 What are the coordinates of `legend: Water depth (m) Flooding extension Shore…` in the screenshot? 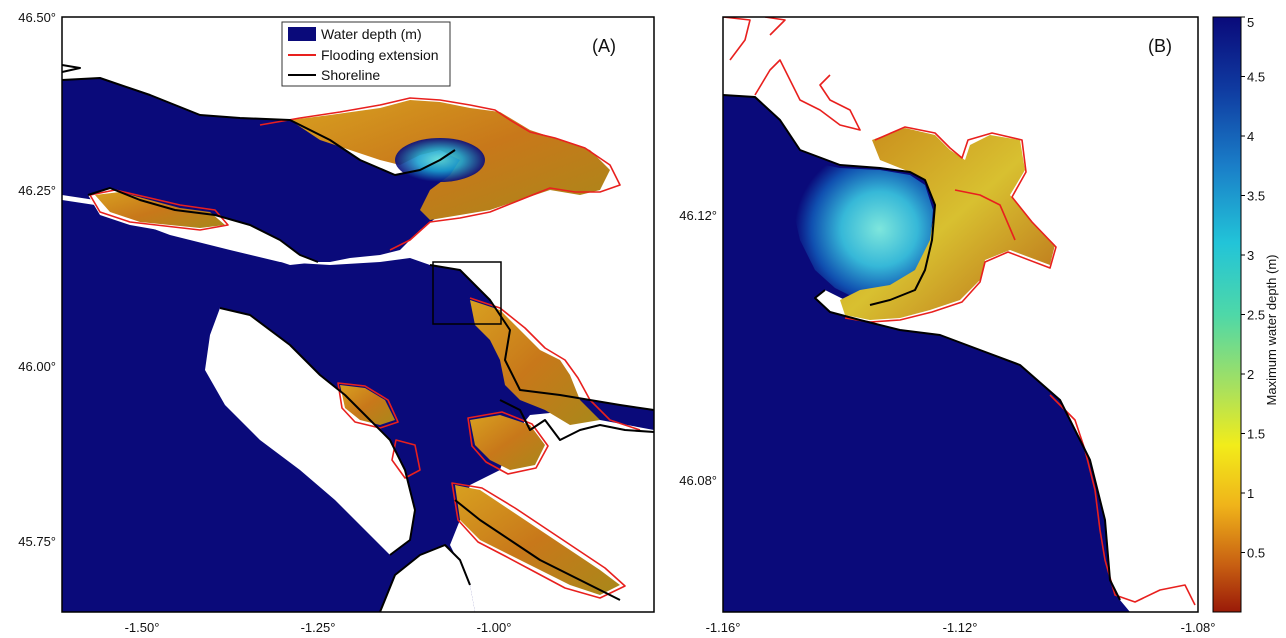 It's located at (366, 54).